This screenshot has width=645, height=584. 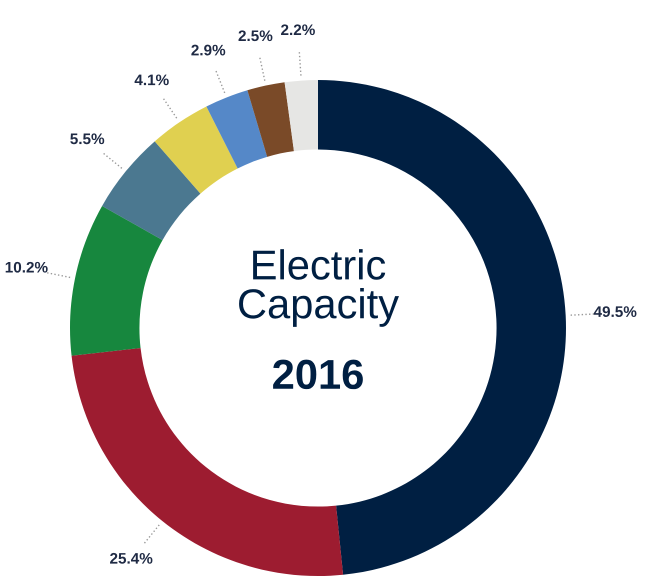 What do you see at coordinates (27, 267) in the screenshot?
I see `data-label: 10.2%` at bounding box center [27, 267].